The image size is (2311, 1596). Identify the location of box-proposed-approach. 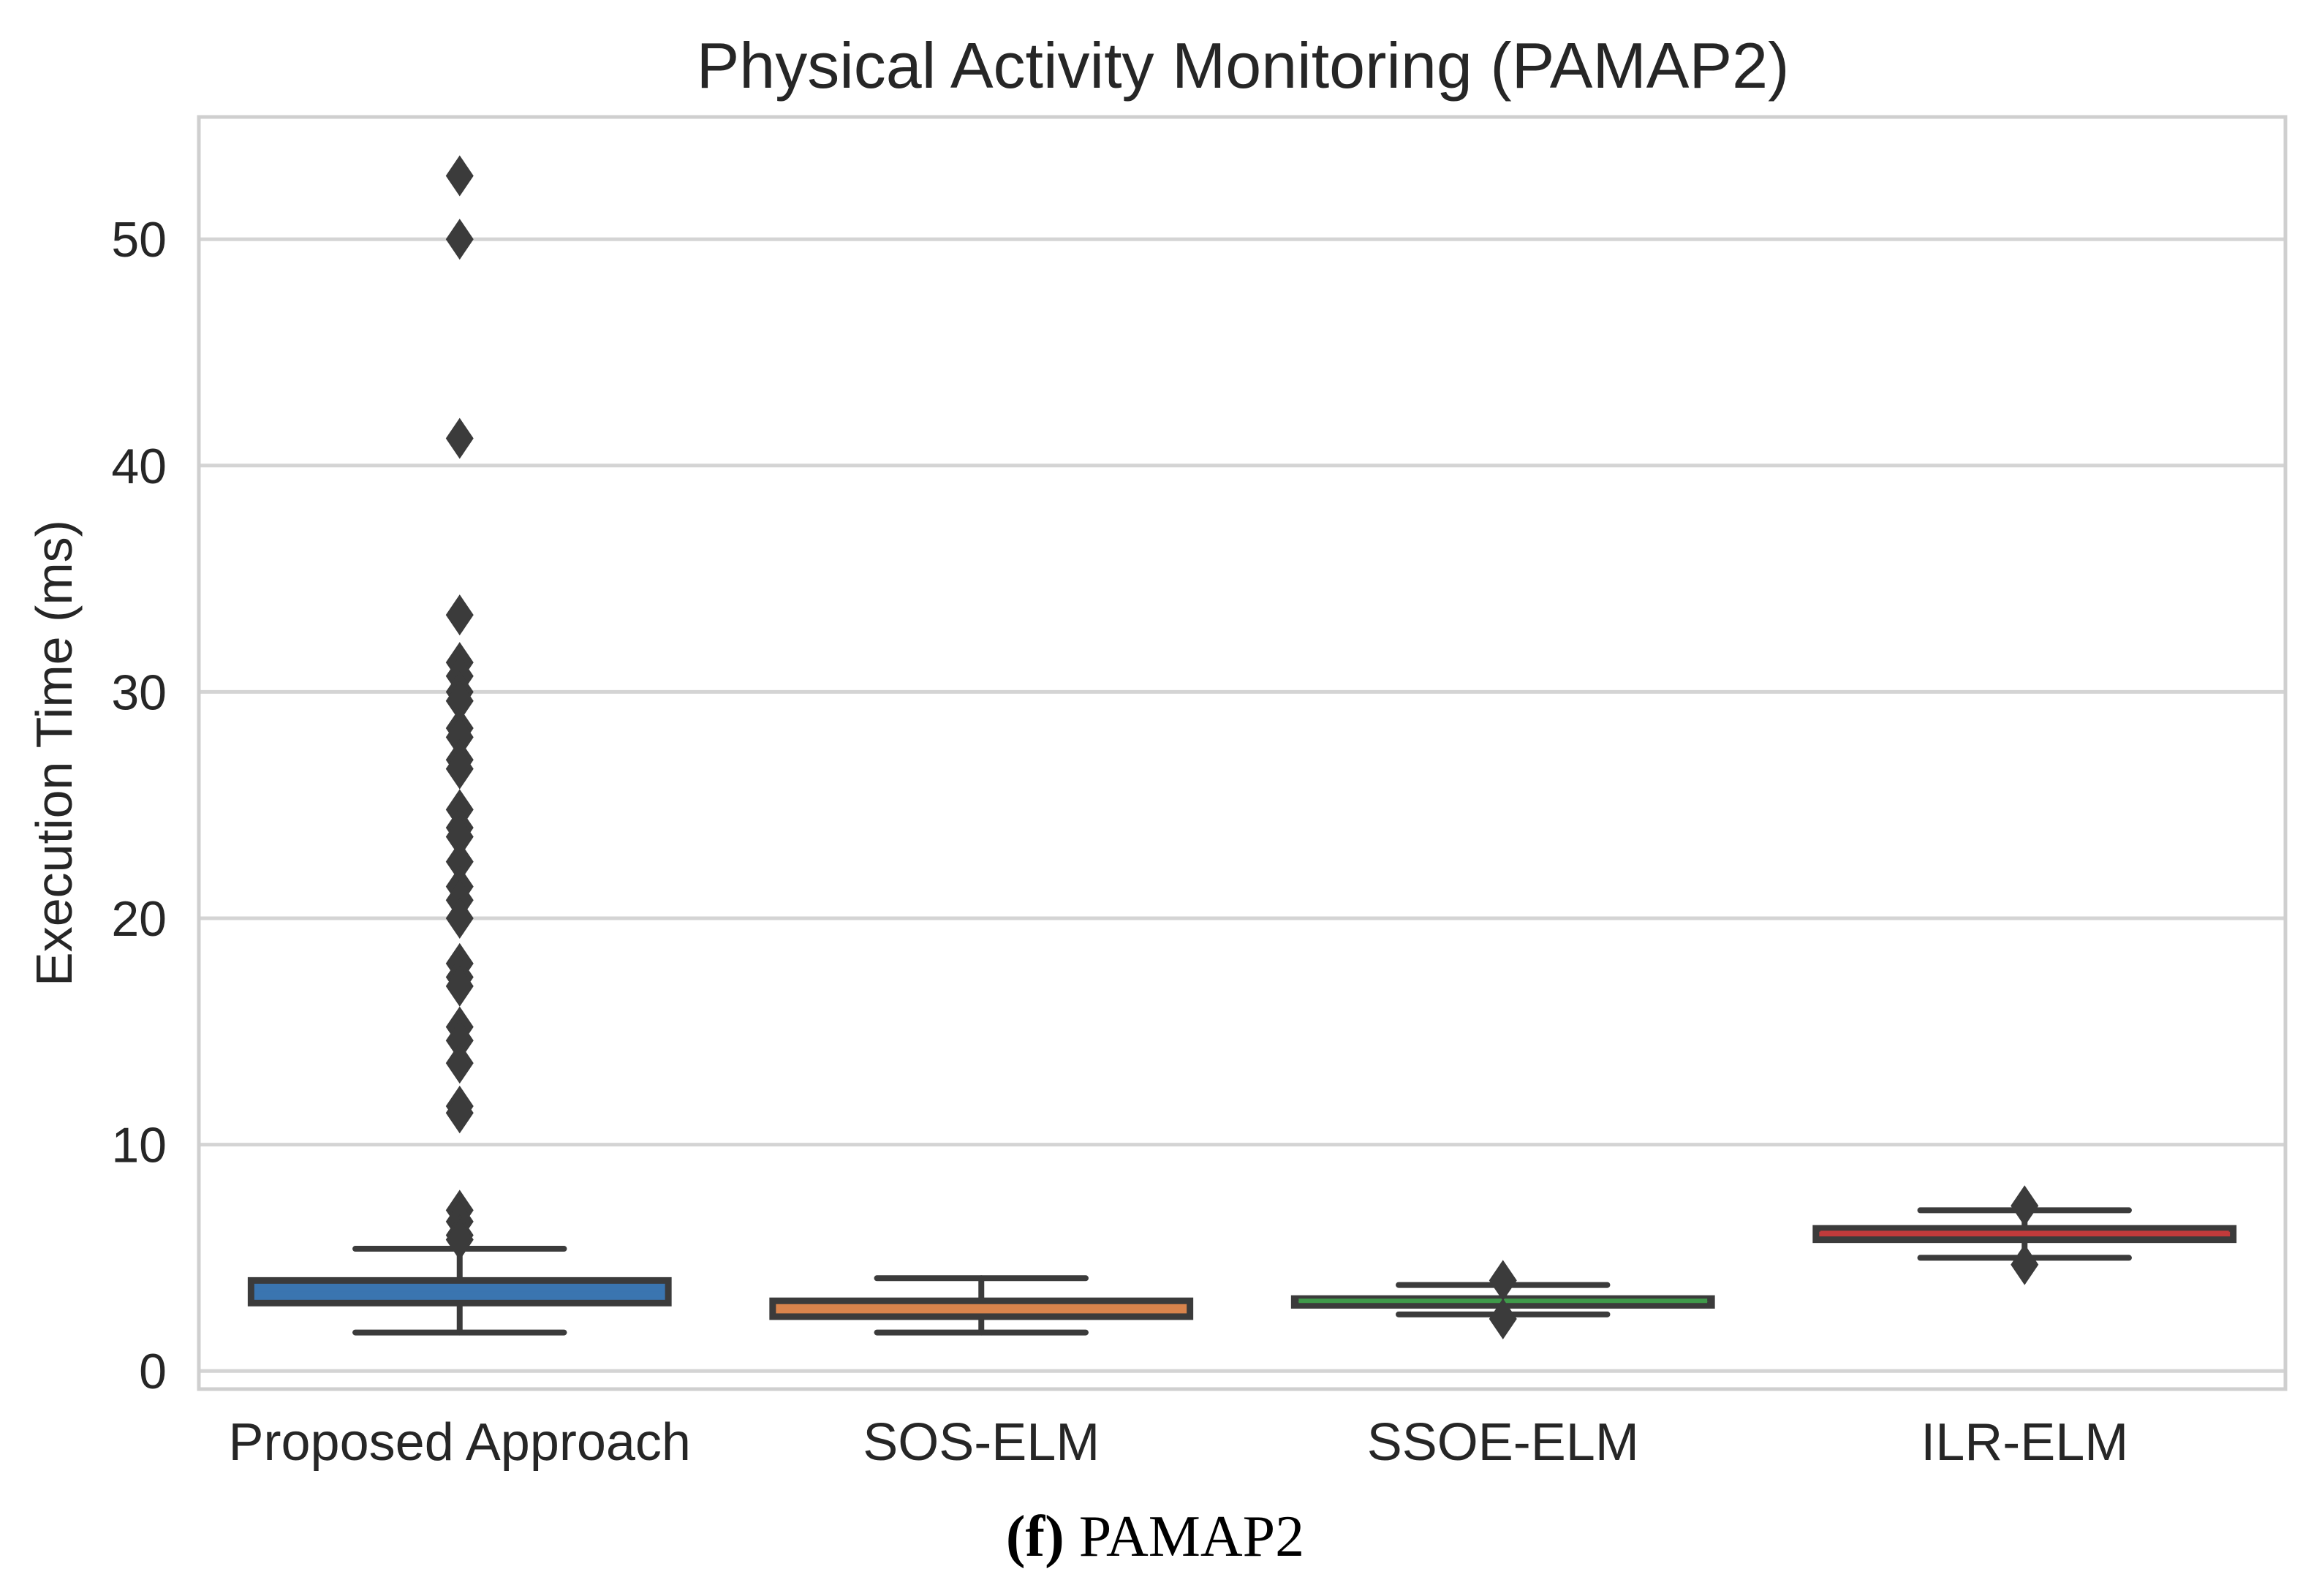
(460, 1292).